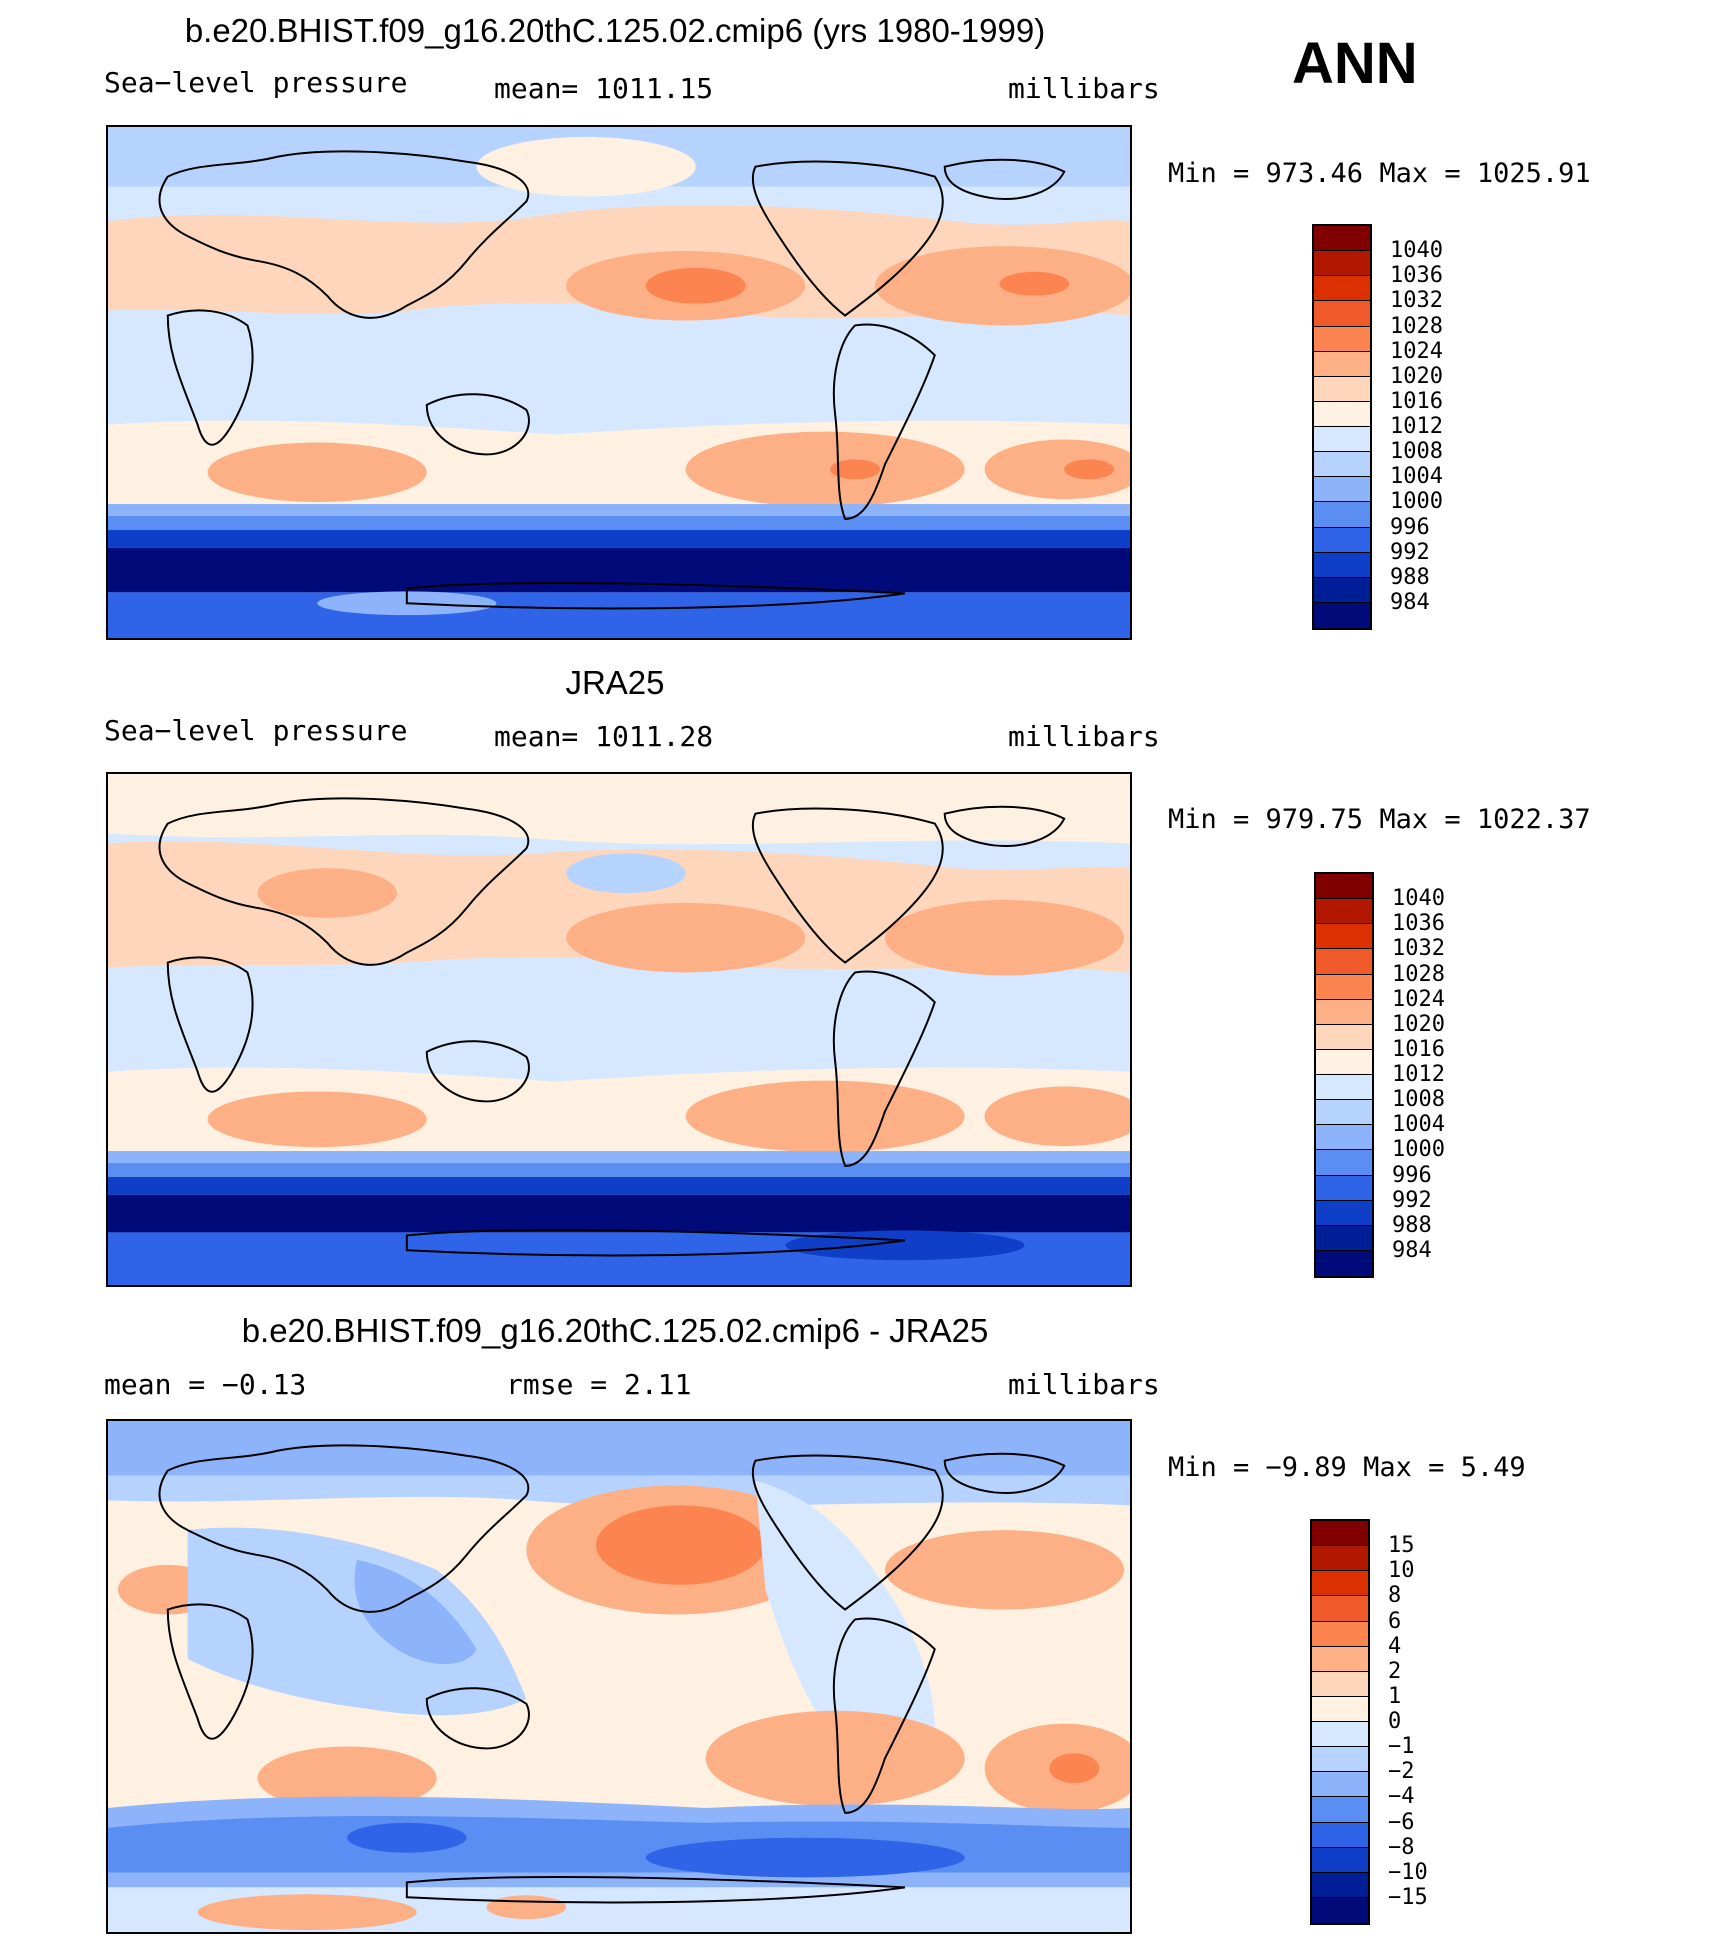  I want to click on colorbar-level-label: 0, so click(1395, 1721).